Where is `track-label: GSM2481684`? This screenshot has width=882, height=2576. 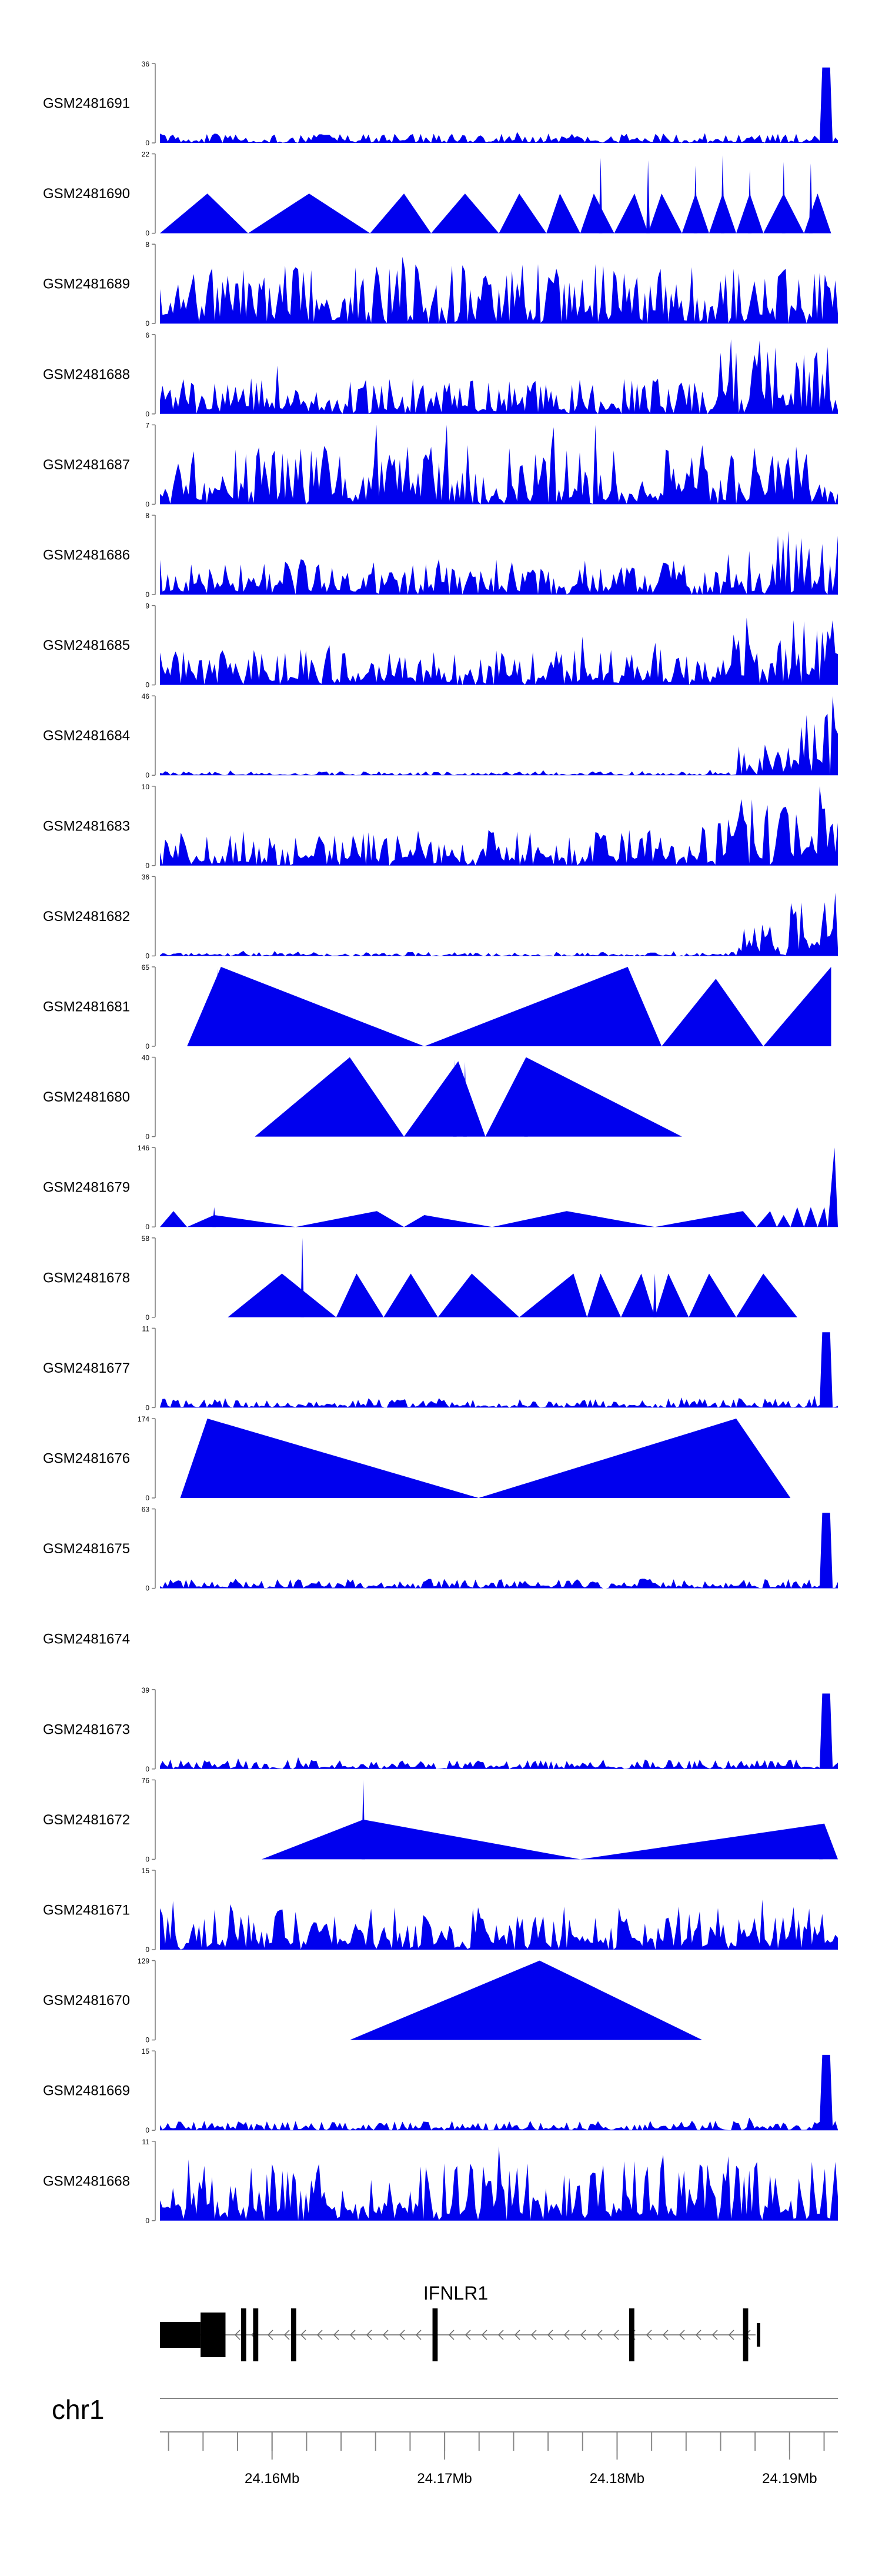 track-label: GSM2481684 is located at coordinates (86, 736).